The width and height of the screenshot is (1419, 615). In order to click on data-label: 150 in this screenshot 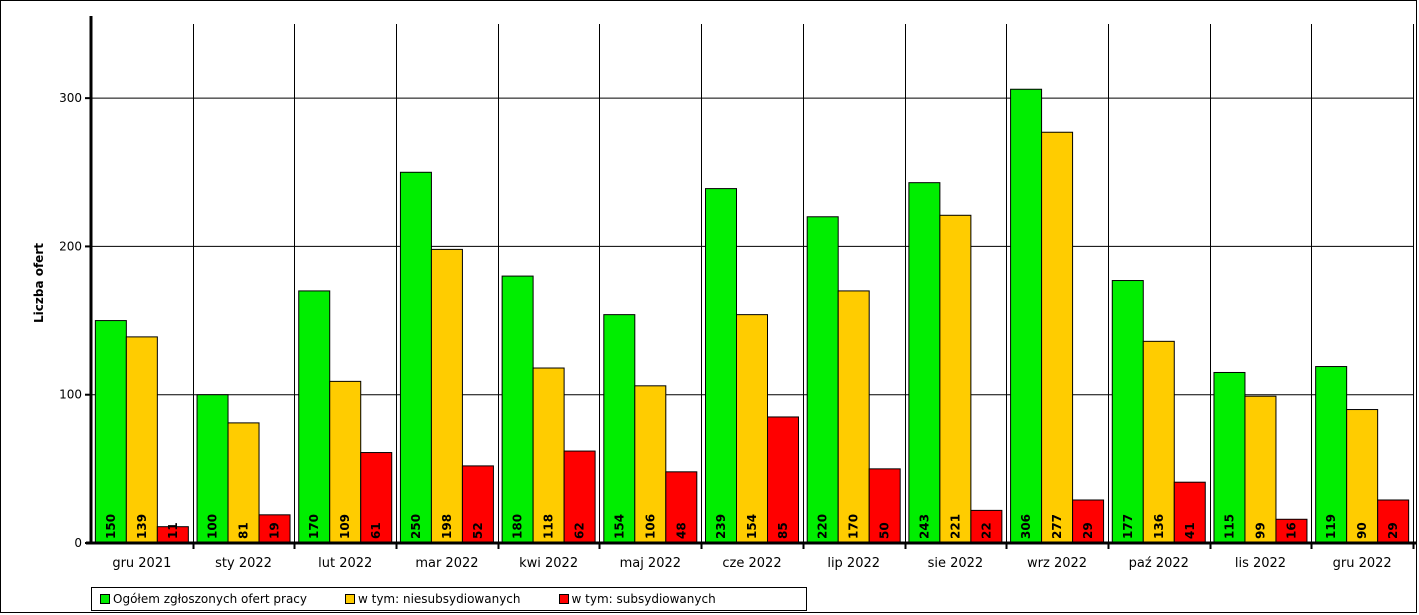, I will do `click(111, 526)`.